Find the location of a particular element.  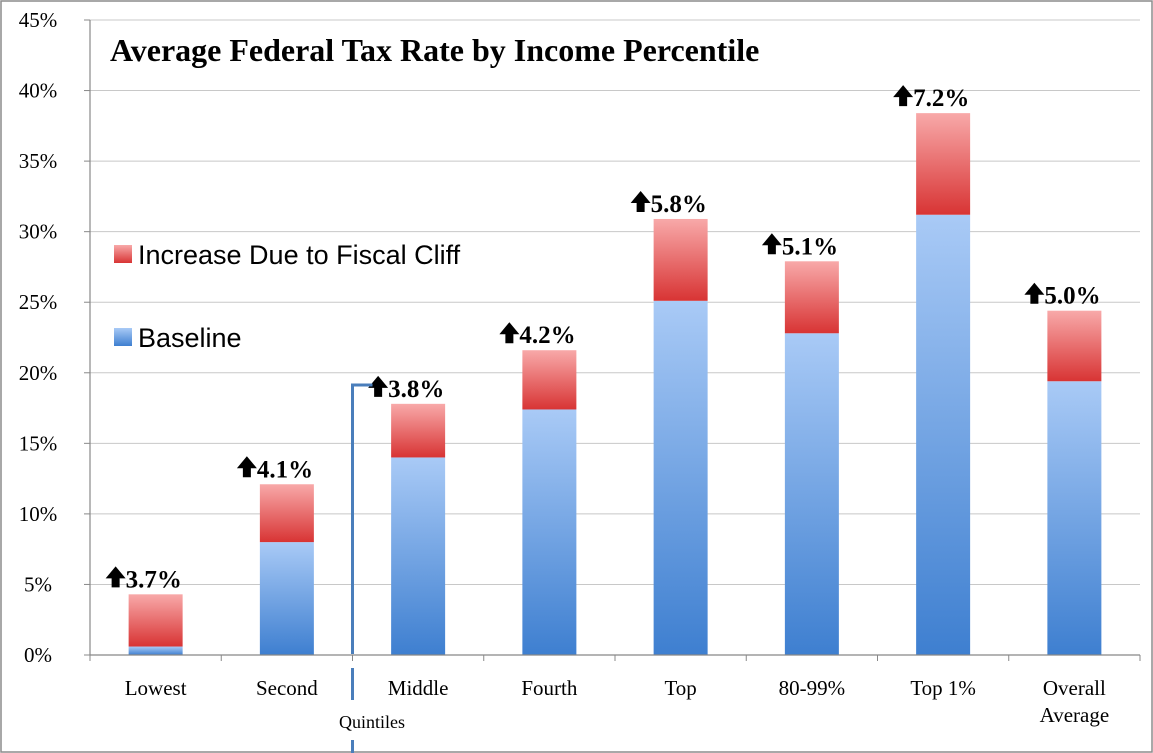

data-label: 5.8% is located at coordinates (679, 204).